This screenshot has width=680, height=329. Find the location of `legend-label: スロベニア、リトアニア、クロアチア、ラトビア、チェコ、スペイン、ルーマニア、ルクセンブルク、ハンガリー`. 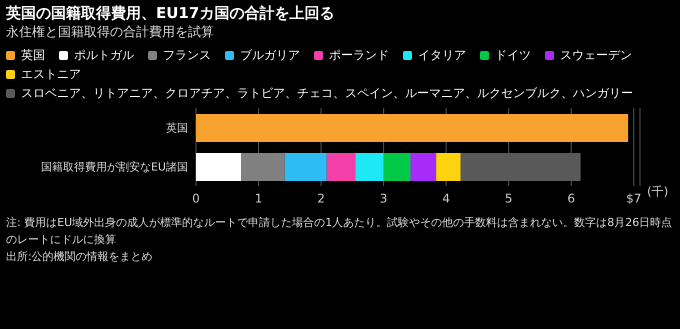

legend-label: スロベニア、リトアニア、クロアチア、ラトビア、チェコ、スペイン、ルーマニア、ルクセンブルク、ハンガリー is located at coordinates (327, 93).